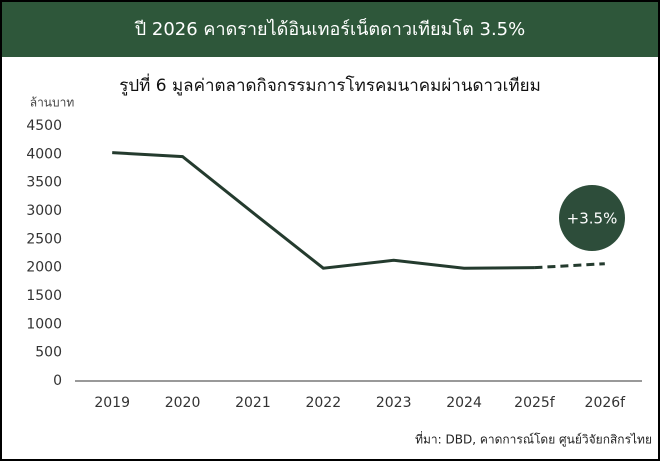 This screenshot has width=660, height=465. I want to click on y-tick-label: 4500, so click(44, 126).